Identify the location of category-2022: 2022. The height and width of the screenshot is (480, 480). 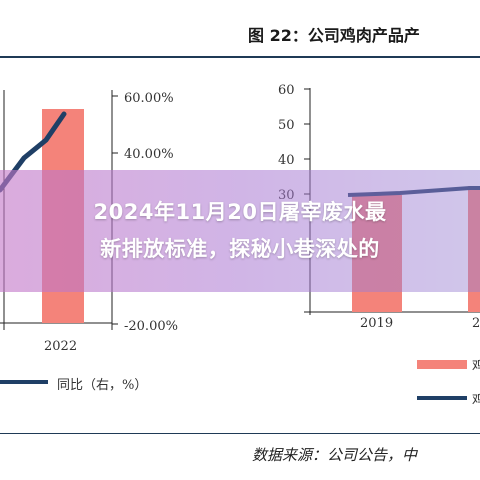
(60, 346).